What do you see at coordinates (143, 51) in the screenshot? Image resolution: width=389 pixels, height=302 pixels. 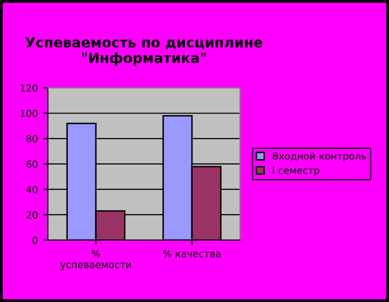 I see `chart-title: Успеваемость по дисциплине "Информатика"` at bounding box center [143, 51].